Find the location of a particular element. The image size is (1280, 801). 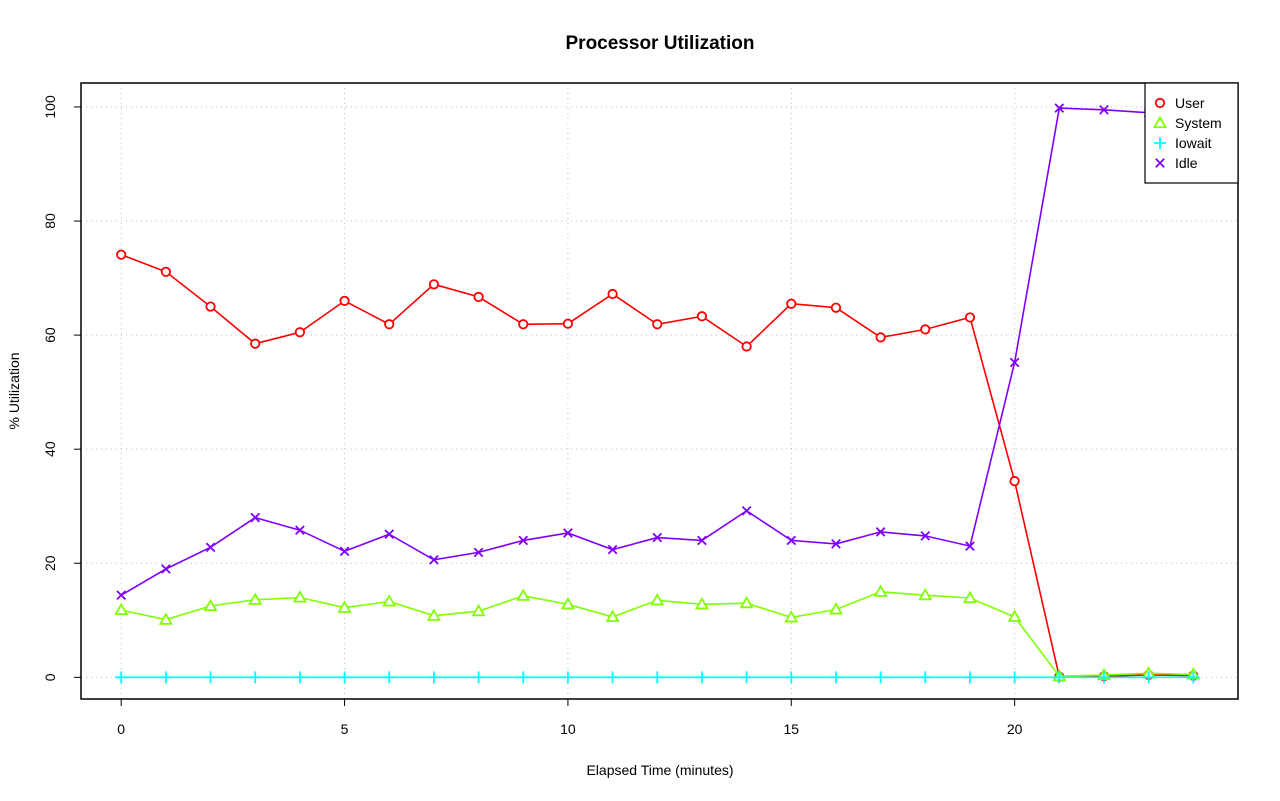

x-axis-label: Elapsed Time (minutes) is located at coordinates (659, 770).